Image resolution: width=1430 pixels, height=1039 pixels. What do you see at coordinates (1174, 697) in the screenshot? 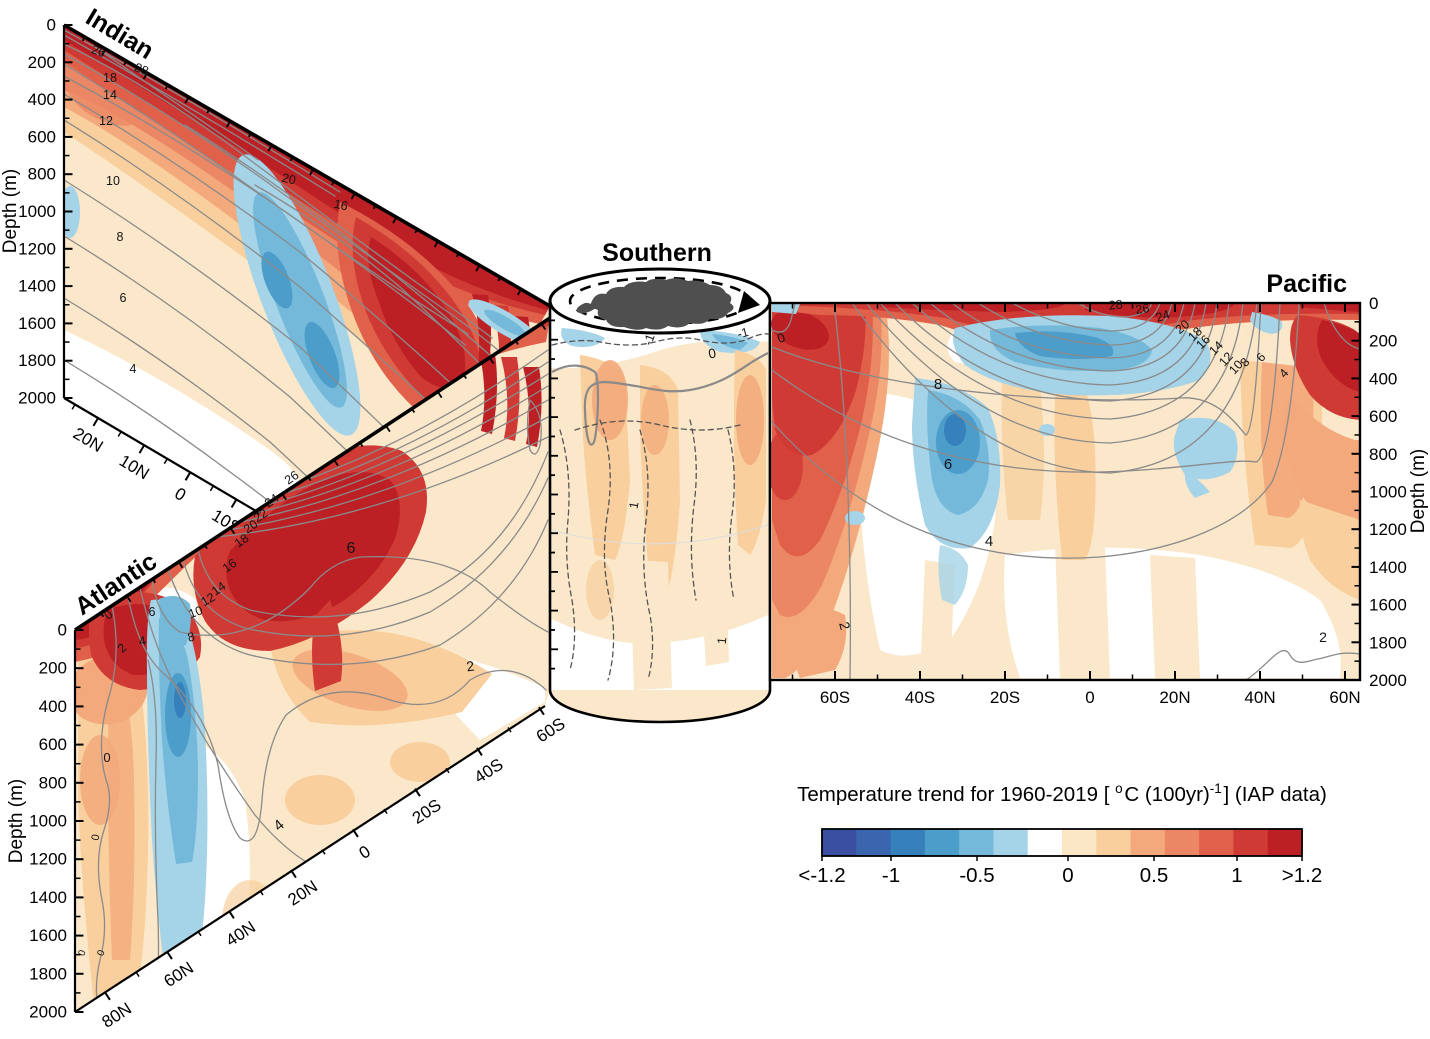
I see `pacific-lat-tick-label: 20N` at bounding box center [1174, 697].